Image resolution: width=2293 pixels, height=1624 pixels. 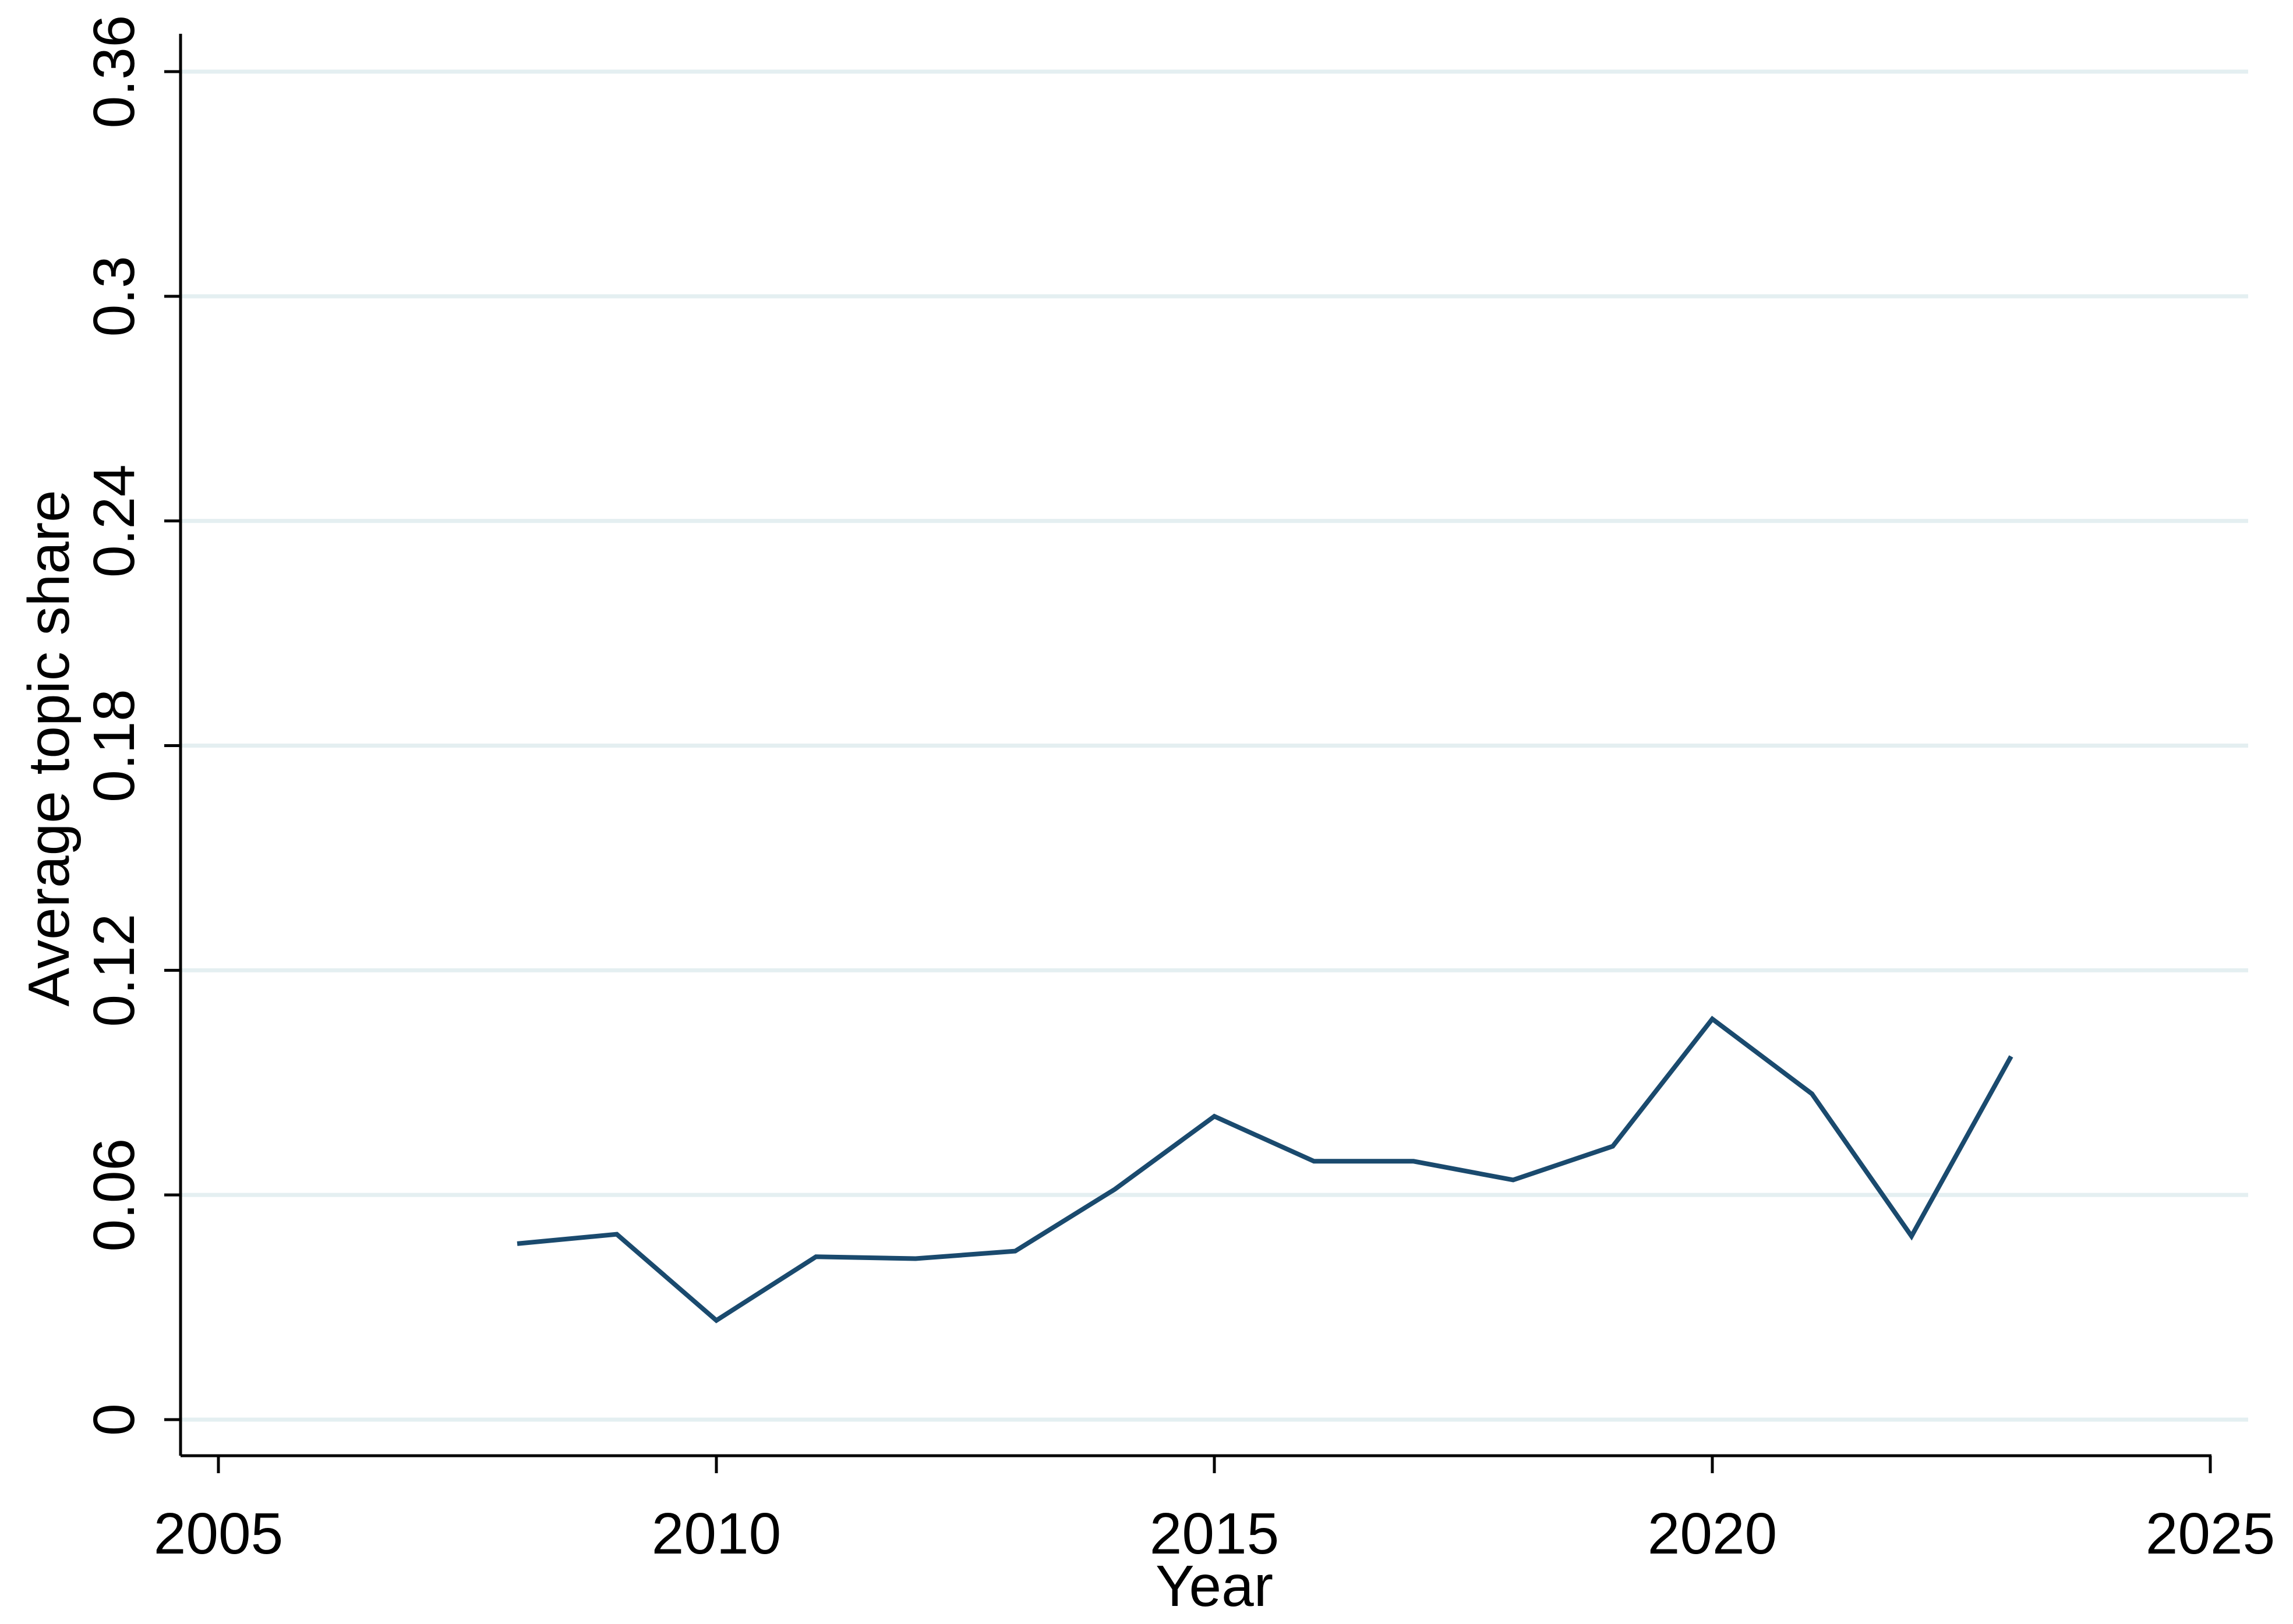 What do you see at coordinates (716, 1533) in the screenshot?
I see `x-tick-label: 2010` at bounding box center [716, 1533].